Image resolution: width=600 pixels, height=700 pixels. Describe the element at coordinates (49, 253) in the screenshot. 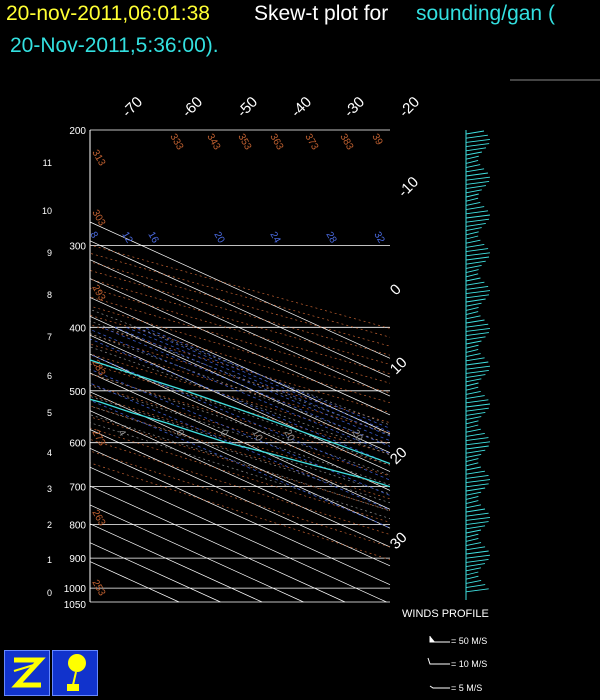

I see `height-label: 9` at that location.